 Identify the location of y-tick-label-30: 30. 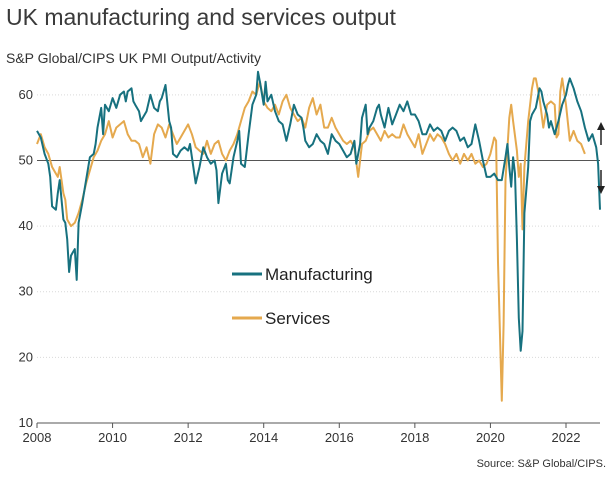
(26, 291).